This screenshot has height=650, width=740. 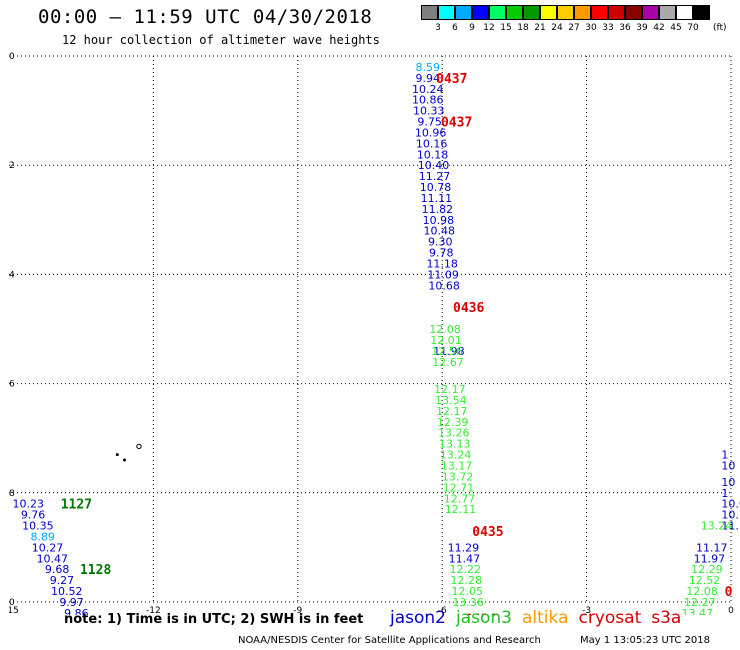 I want to click on jason2-value-label: 9.78, so click(x=441, y=253).